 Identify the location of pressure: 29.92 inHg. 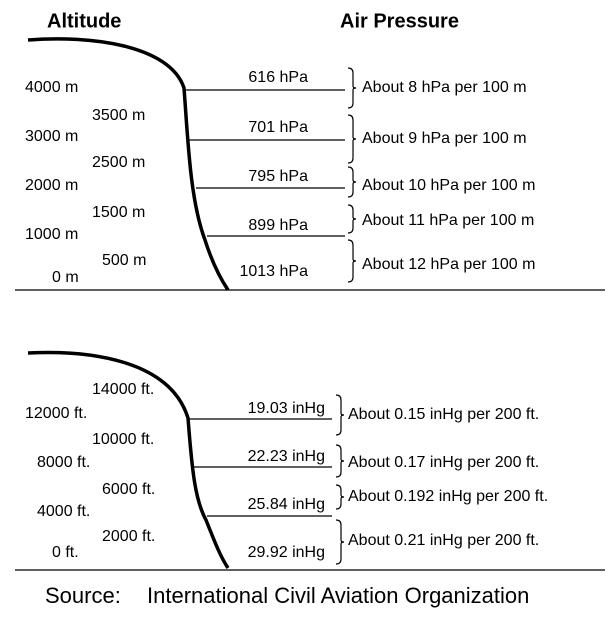
(286, 552).